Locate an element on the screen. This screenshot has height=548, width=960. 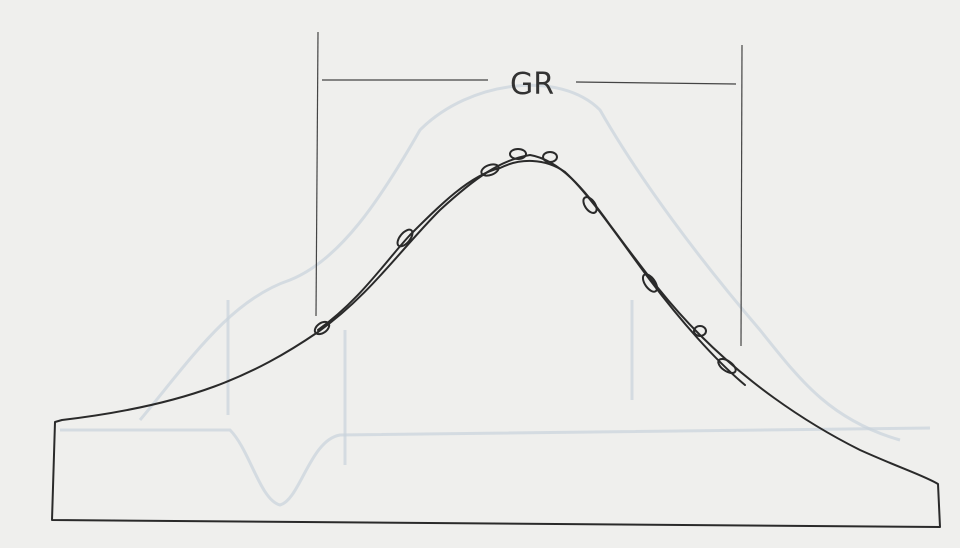
right-marker is located at coordinates (741, 195).